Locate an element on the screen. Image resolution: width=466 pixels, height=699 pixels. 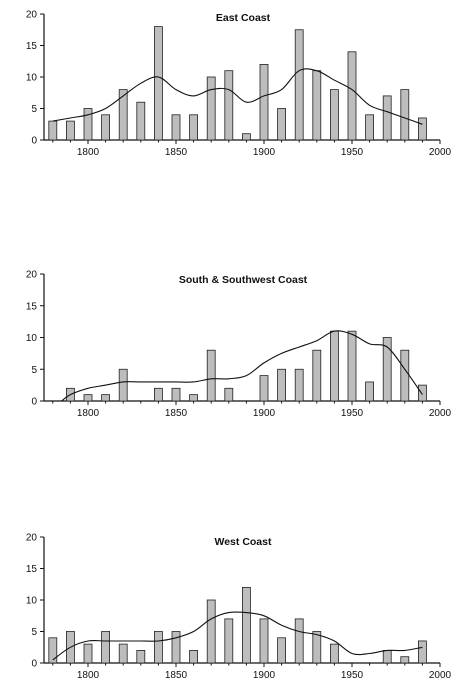
panel-title: West Coast is located at coordinates (243, 542).